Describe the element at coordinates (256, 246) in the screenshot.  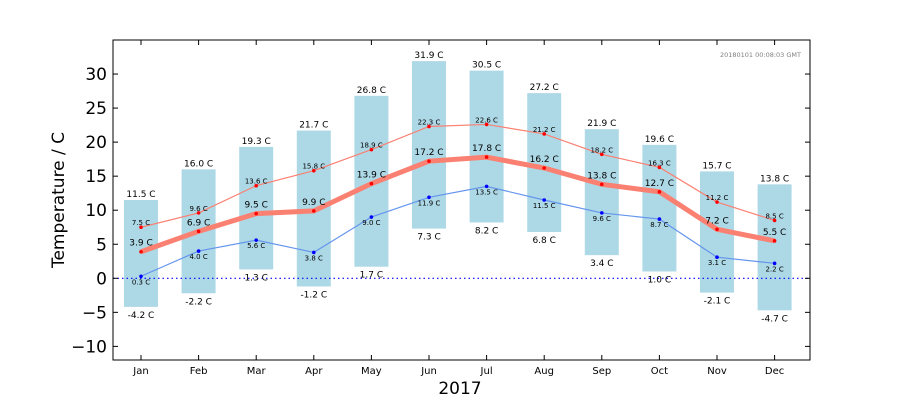
I see `mean-low-label-mar: 5.6 C` at that location.